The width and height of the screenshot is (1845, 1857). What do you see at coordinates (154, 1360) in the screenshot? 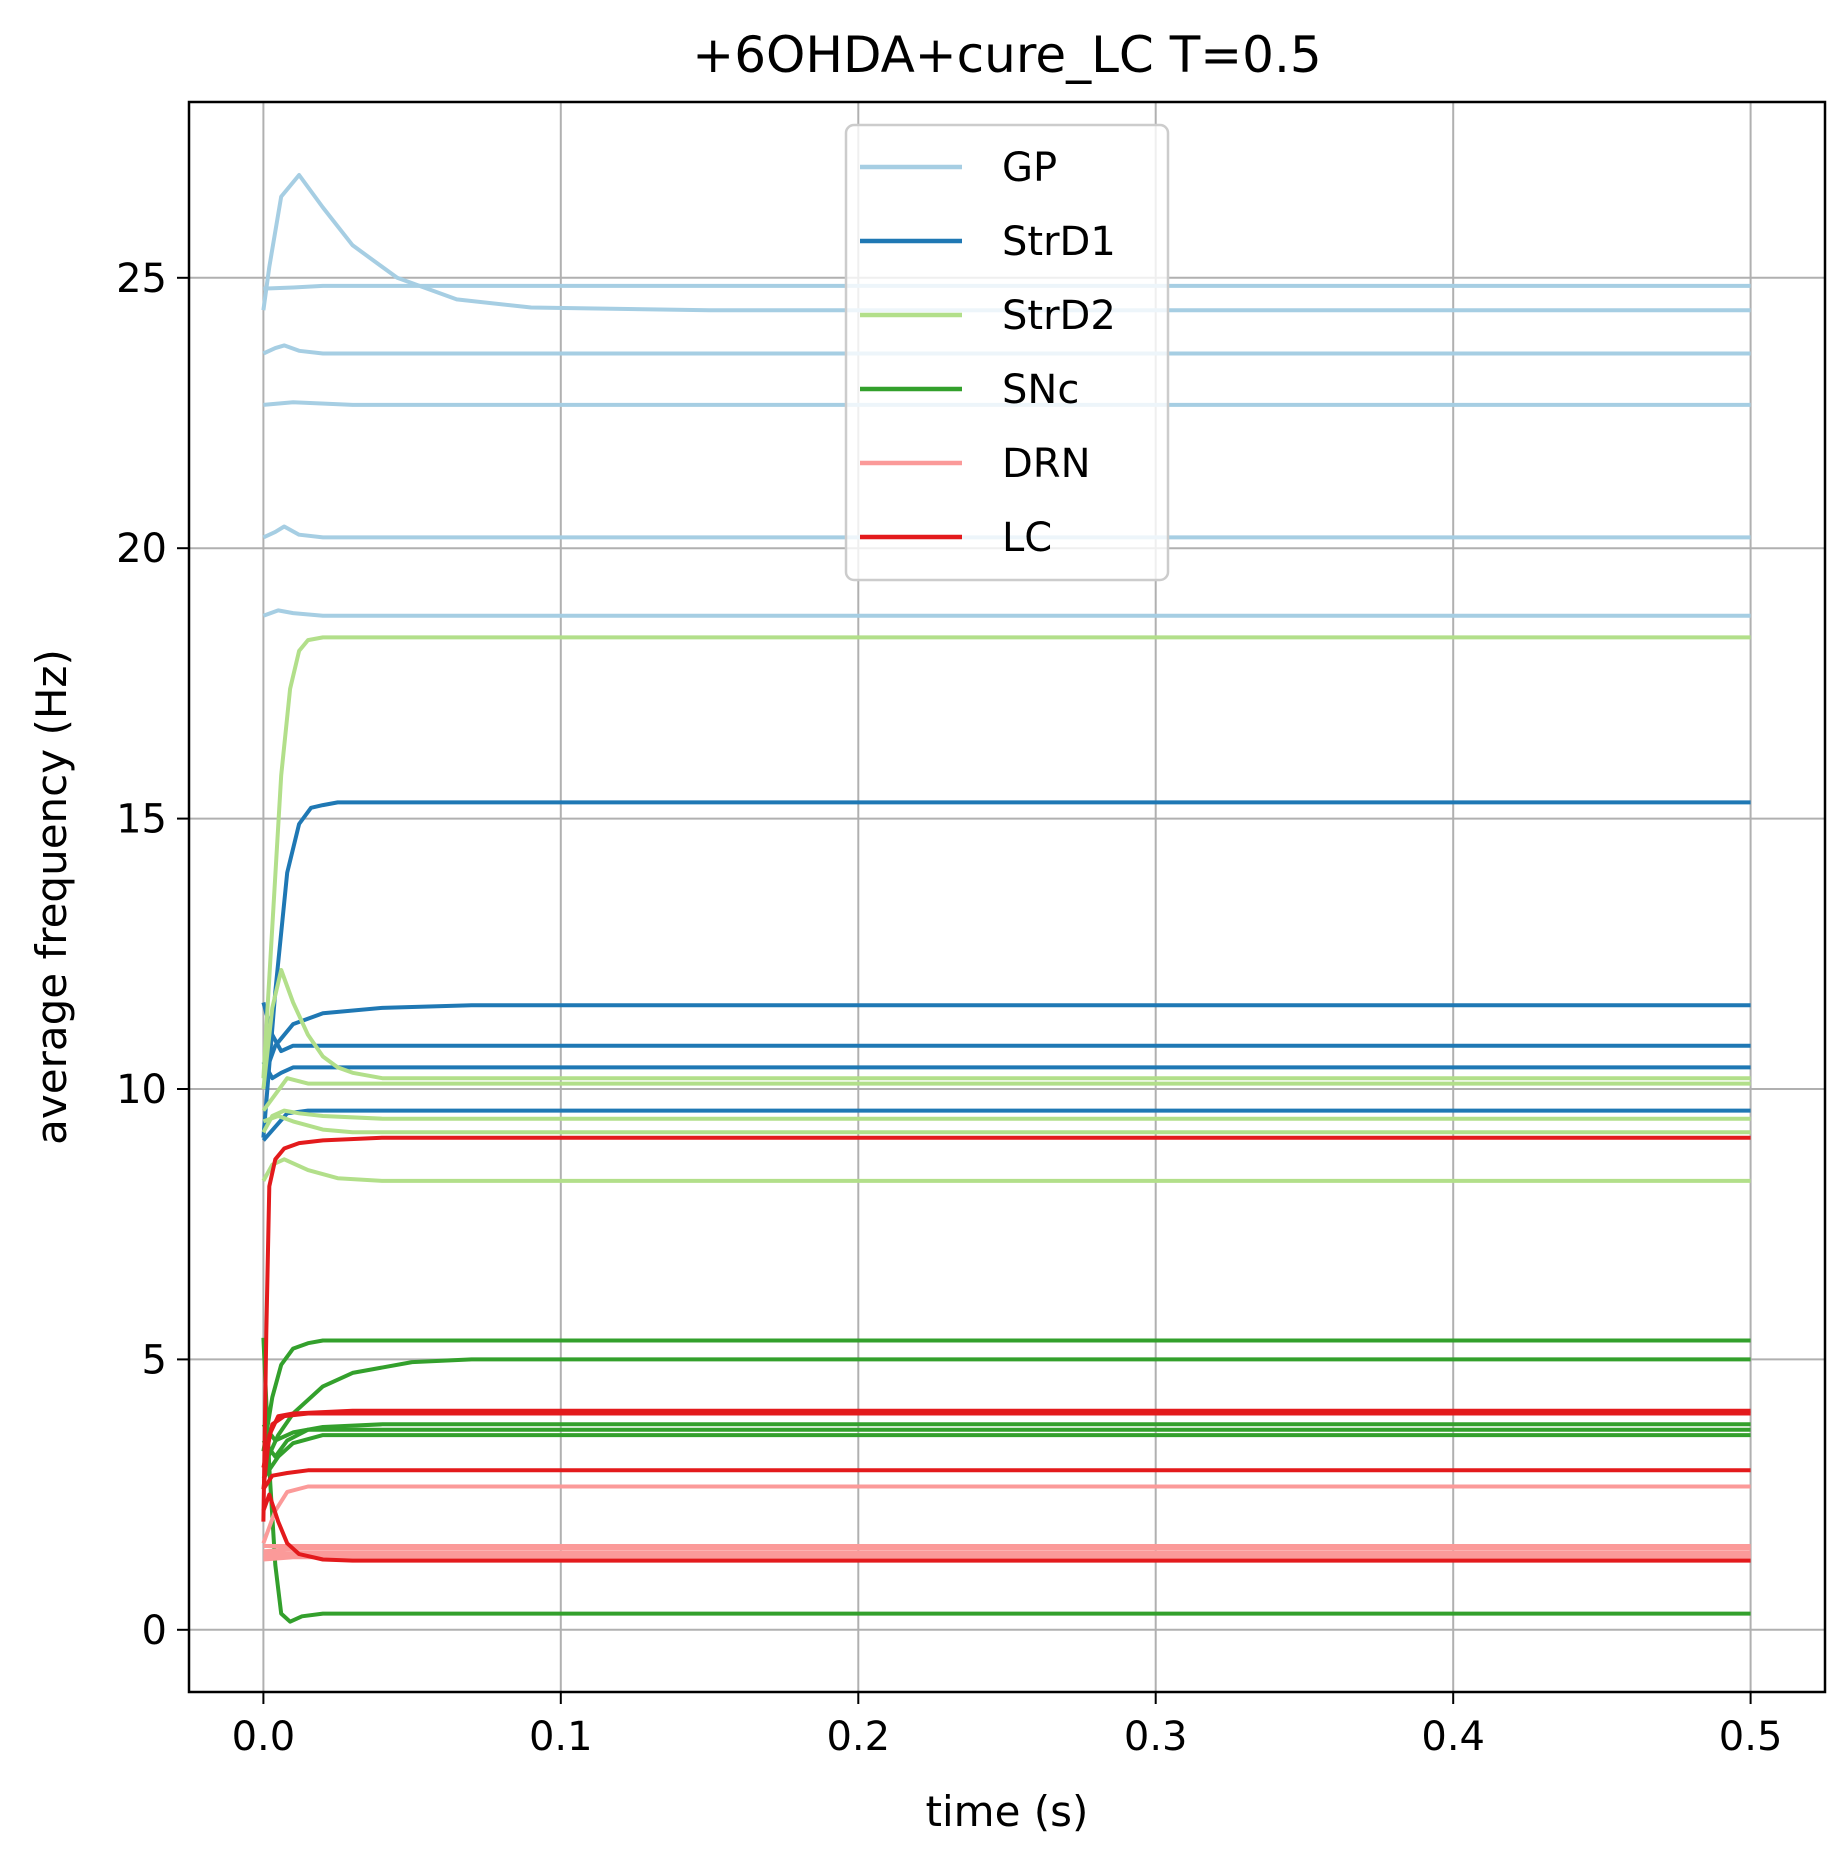
I see `y-tick-label: 5` at bounding box center [154, 1360].